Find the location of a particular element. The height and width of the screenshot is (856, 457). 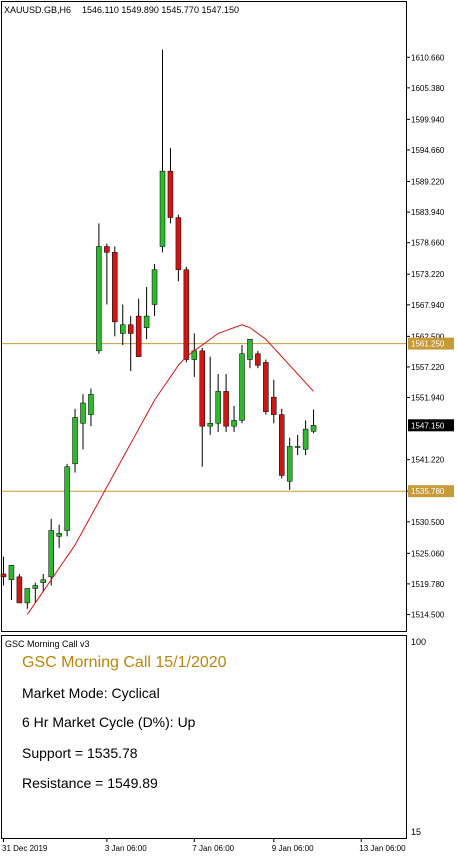

support-text: Support = 1535.78 is located at coordinates (80, 753).